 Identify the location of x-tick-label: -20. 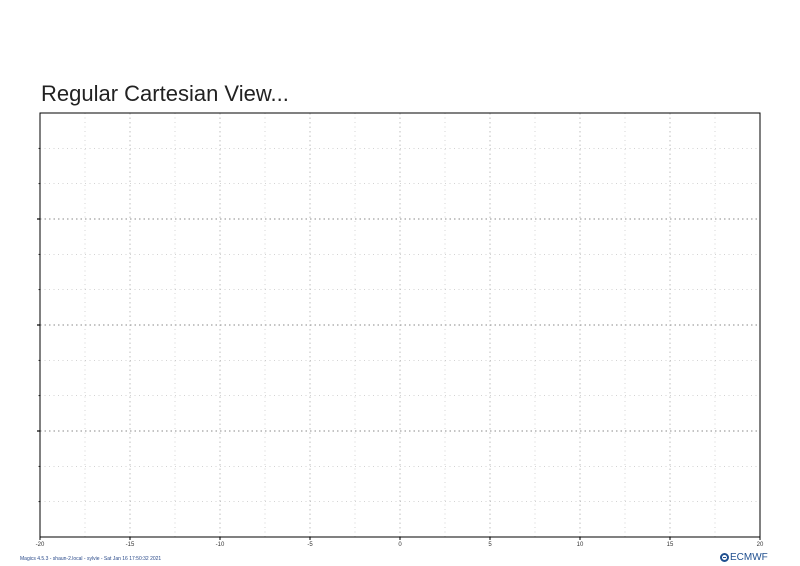
(40, 545).